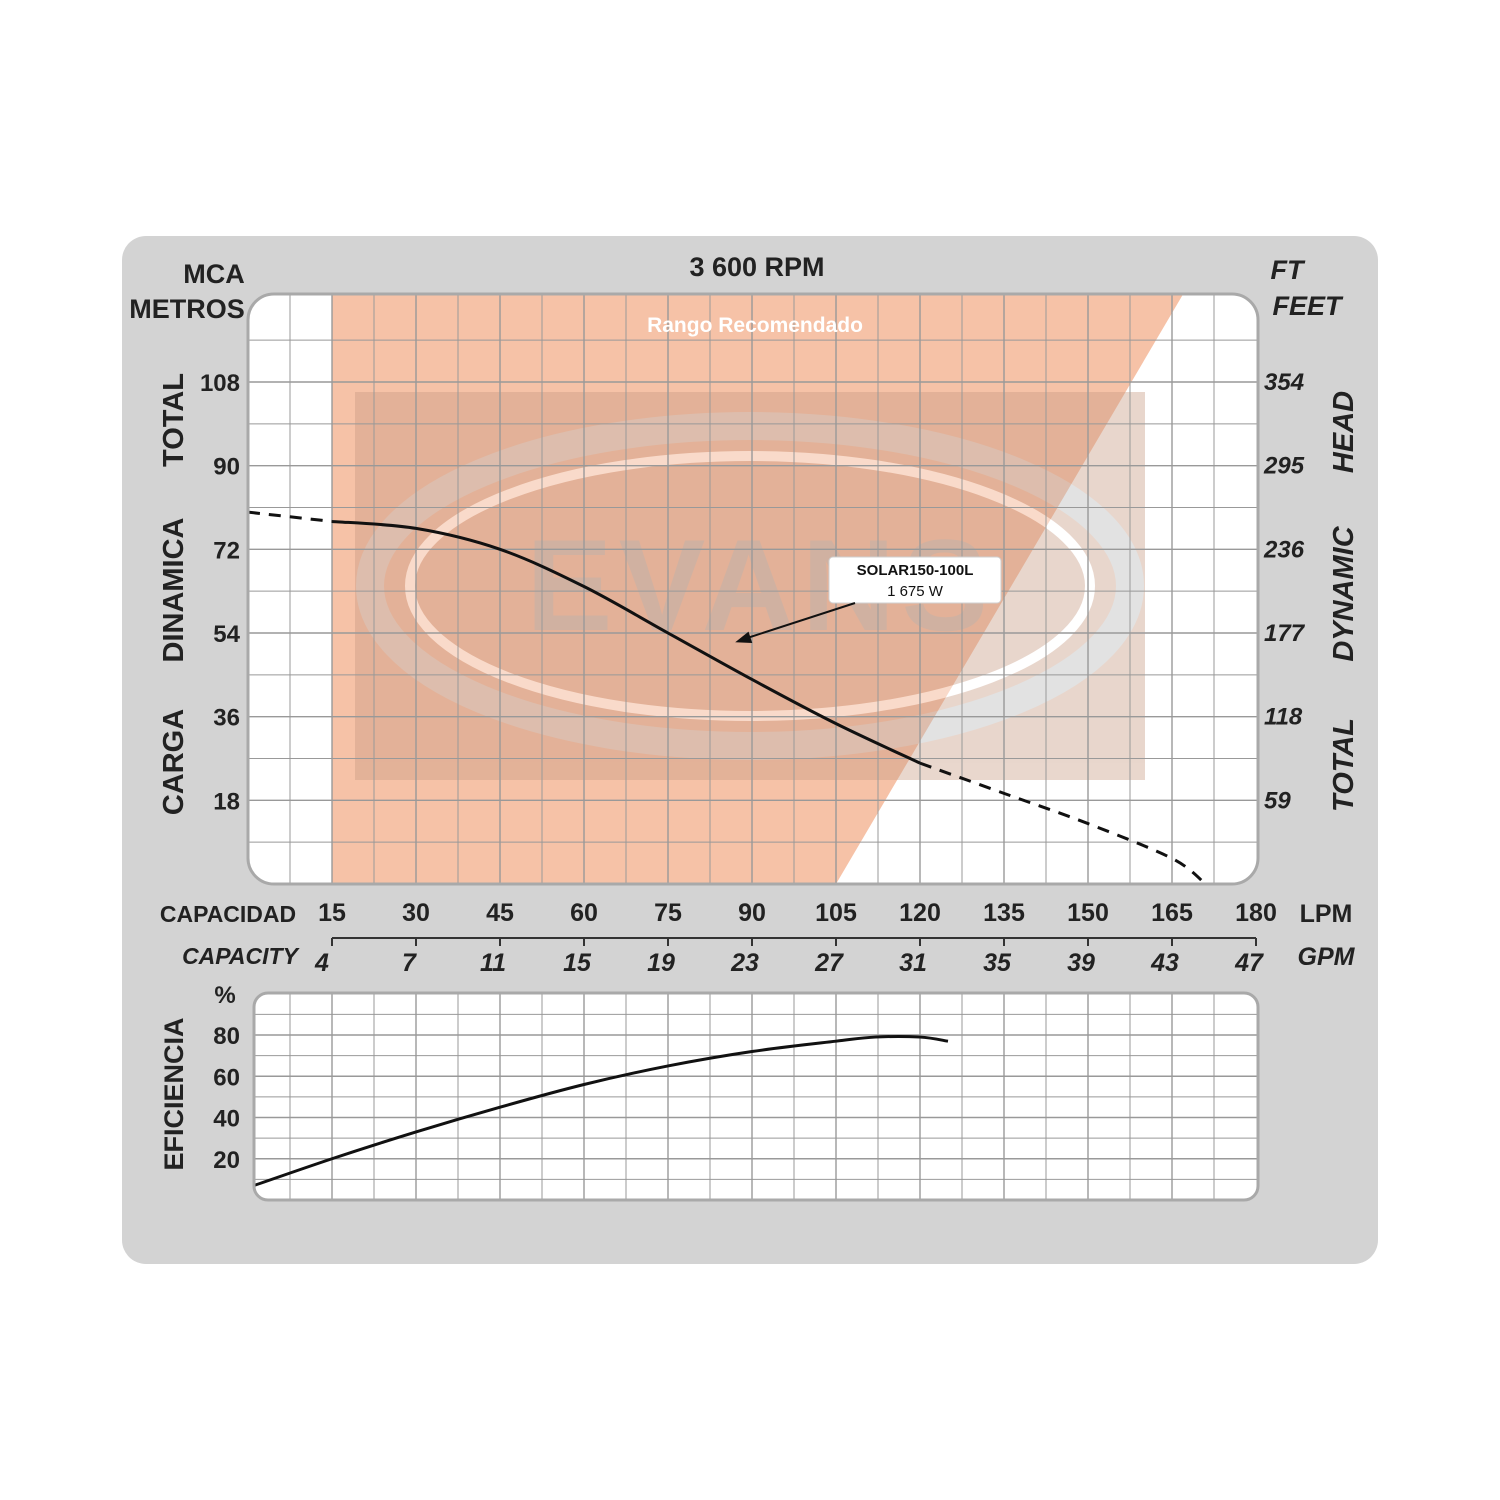 The image size is (1500, 1500). Describe the element at coordinates (1284, 549) in the screenshot. I see `y-tick-label-ft: 236` at that location.